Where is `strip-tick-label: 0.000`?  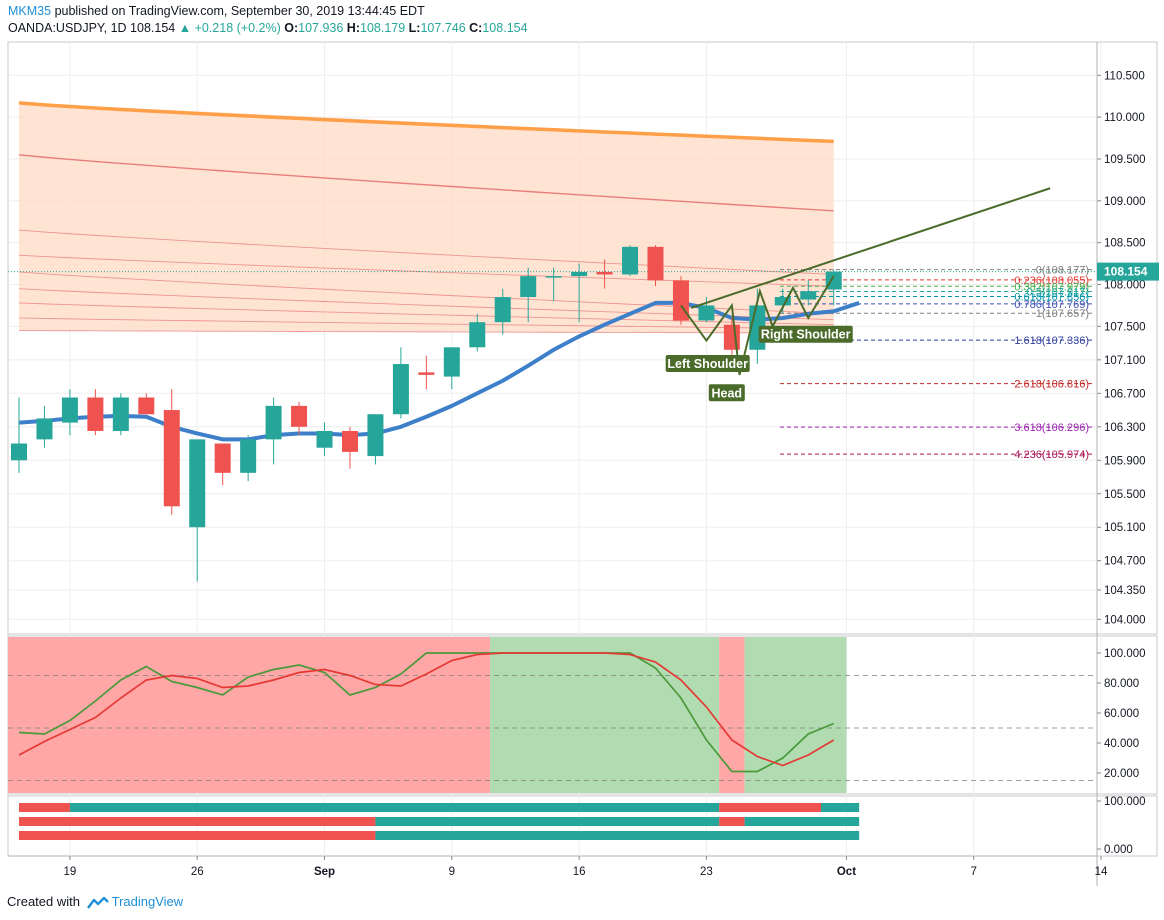 strip-tick-label: 0.000 is located at coordinates (1118, 850).